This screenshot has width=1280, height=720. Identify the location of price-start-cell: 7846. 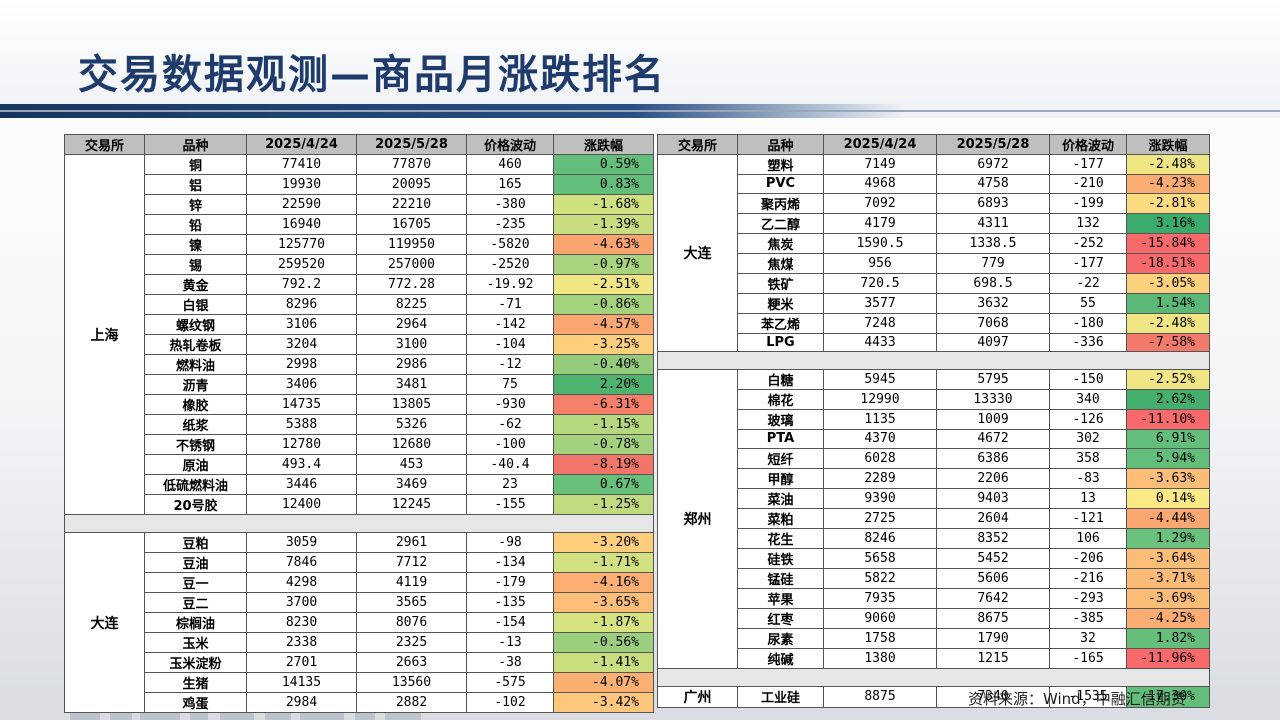
(301, 562).